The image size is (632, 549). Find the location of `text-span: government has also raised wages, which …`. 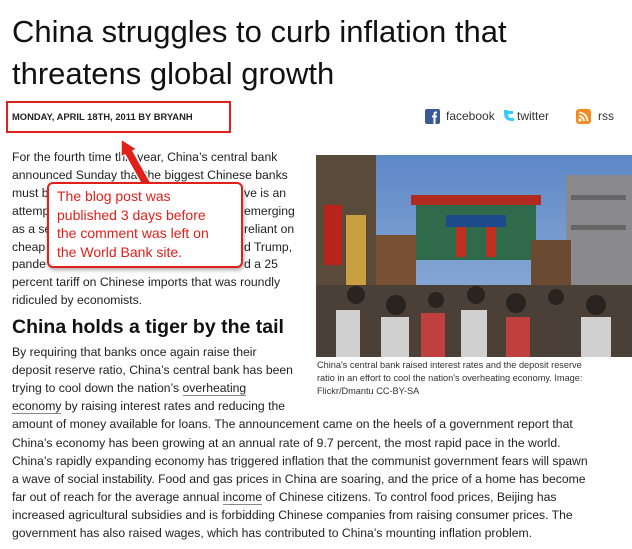

text-span: government has also raised wages, which … is located at coordinates (272, 533).